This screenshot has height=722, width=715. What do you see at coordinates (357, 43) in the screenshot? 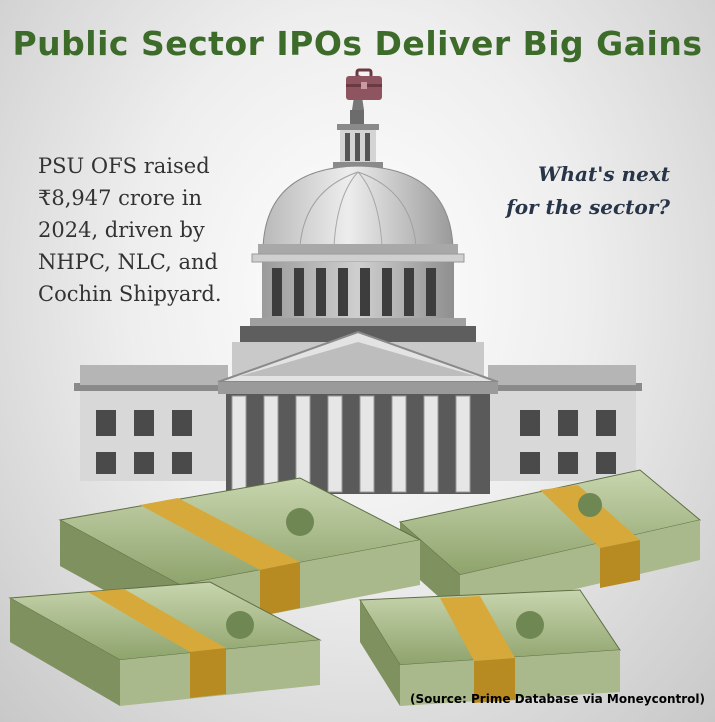
I see `title-text: Public Sector IPOs Deliver Big Gains` at bounding box center [357, 43].